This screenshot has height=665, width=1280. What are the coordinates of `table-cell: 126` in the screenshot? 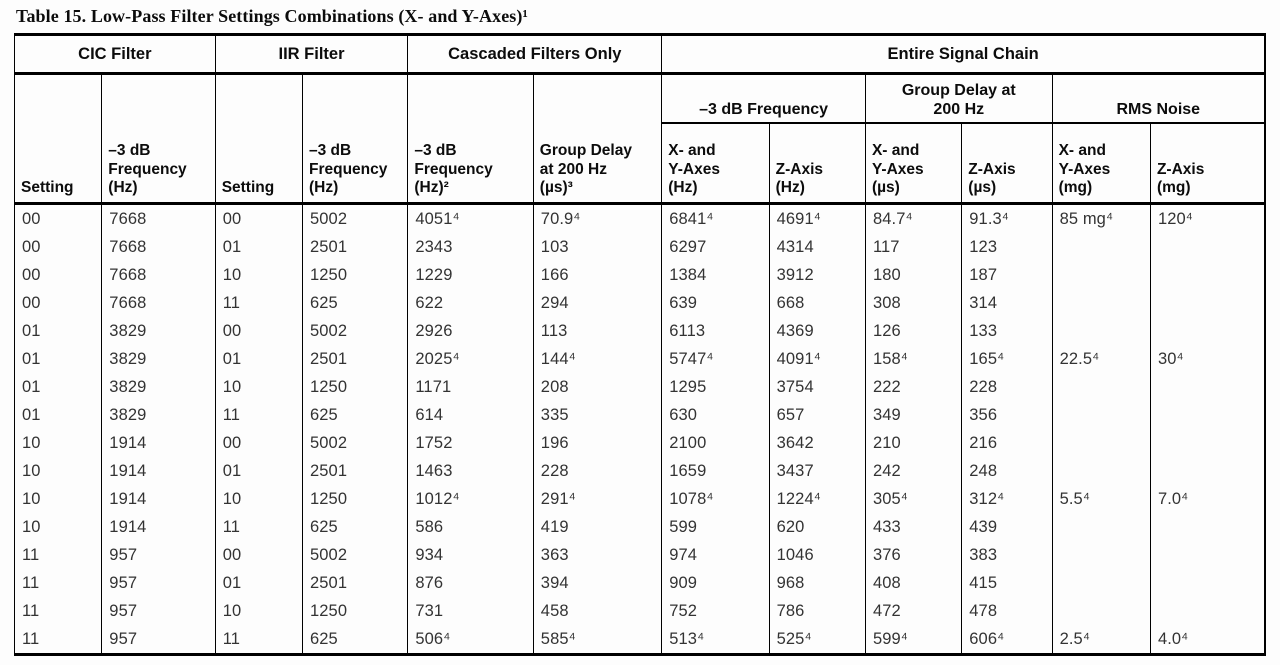 It's located at (913, 331).